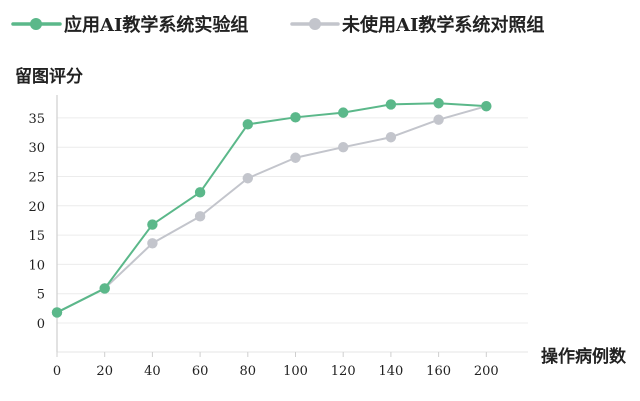 This screenshot has height=401, width=640. I want to click on x-tick-label: 120, so click(343, 371).